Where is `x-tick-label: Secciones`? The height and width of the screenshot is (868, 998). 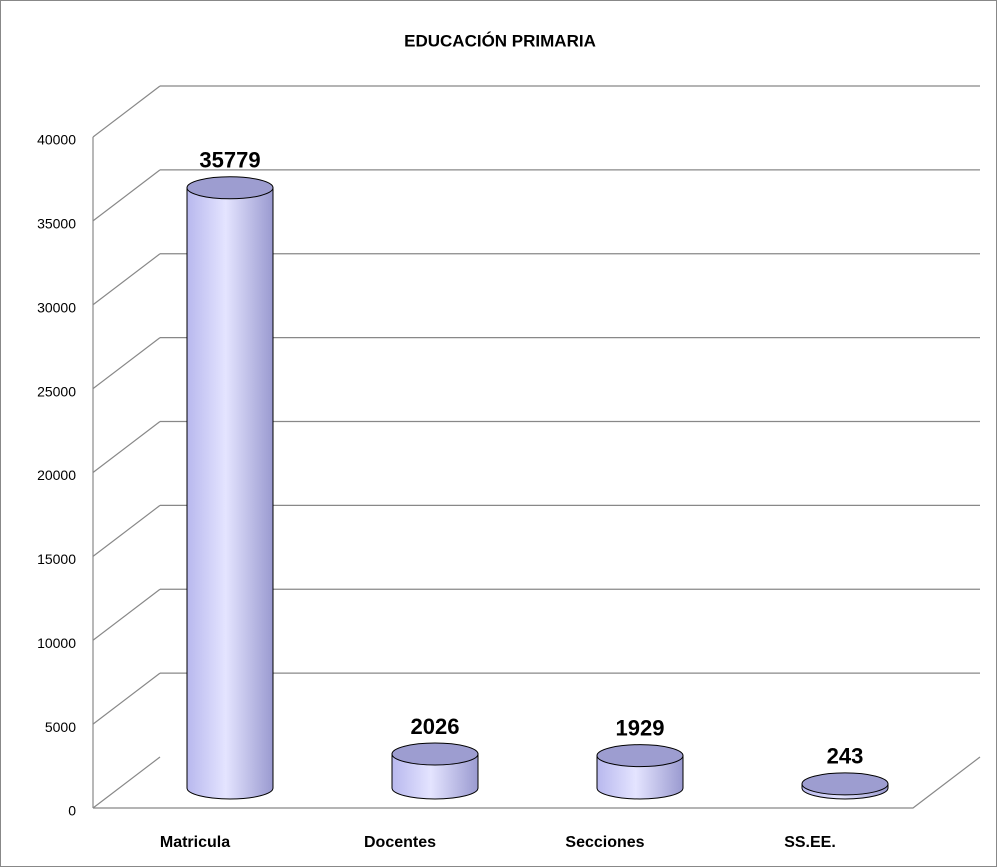
x-tick-label: Secciones is located at coordinates (604, 842).